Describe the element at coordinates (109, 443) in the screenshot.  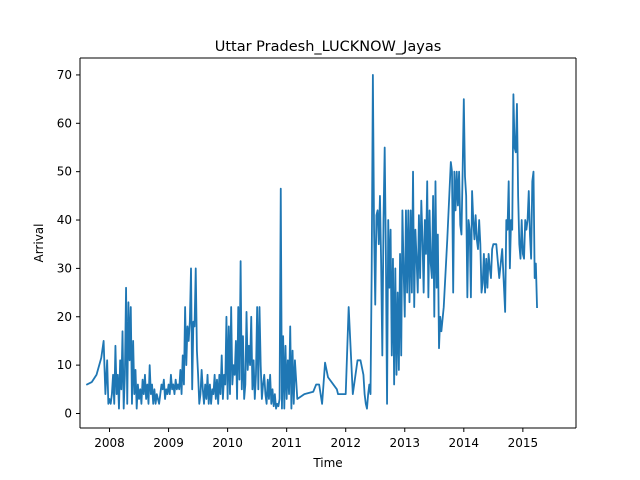
I see `x-tick-label: 2008` at that location.